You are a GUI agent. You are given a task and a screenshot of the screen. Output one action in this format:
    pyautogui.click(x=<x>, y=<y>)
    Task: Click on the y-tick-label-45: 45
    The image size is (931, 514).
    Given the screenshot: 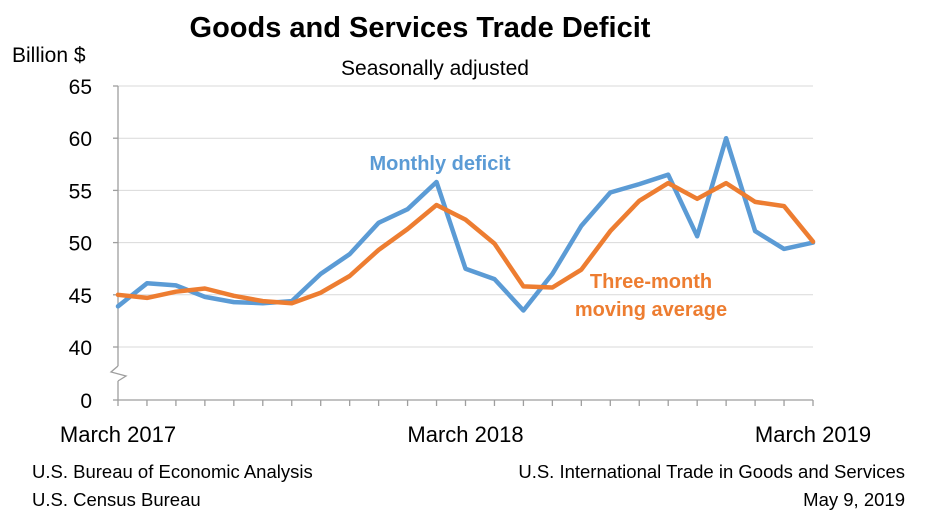 What is the action you would take?
    pyautogui.click(x=80, y=296)
    